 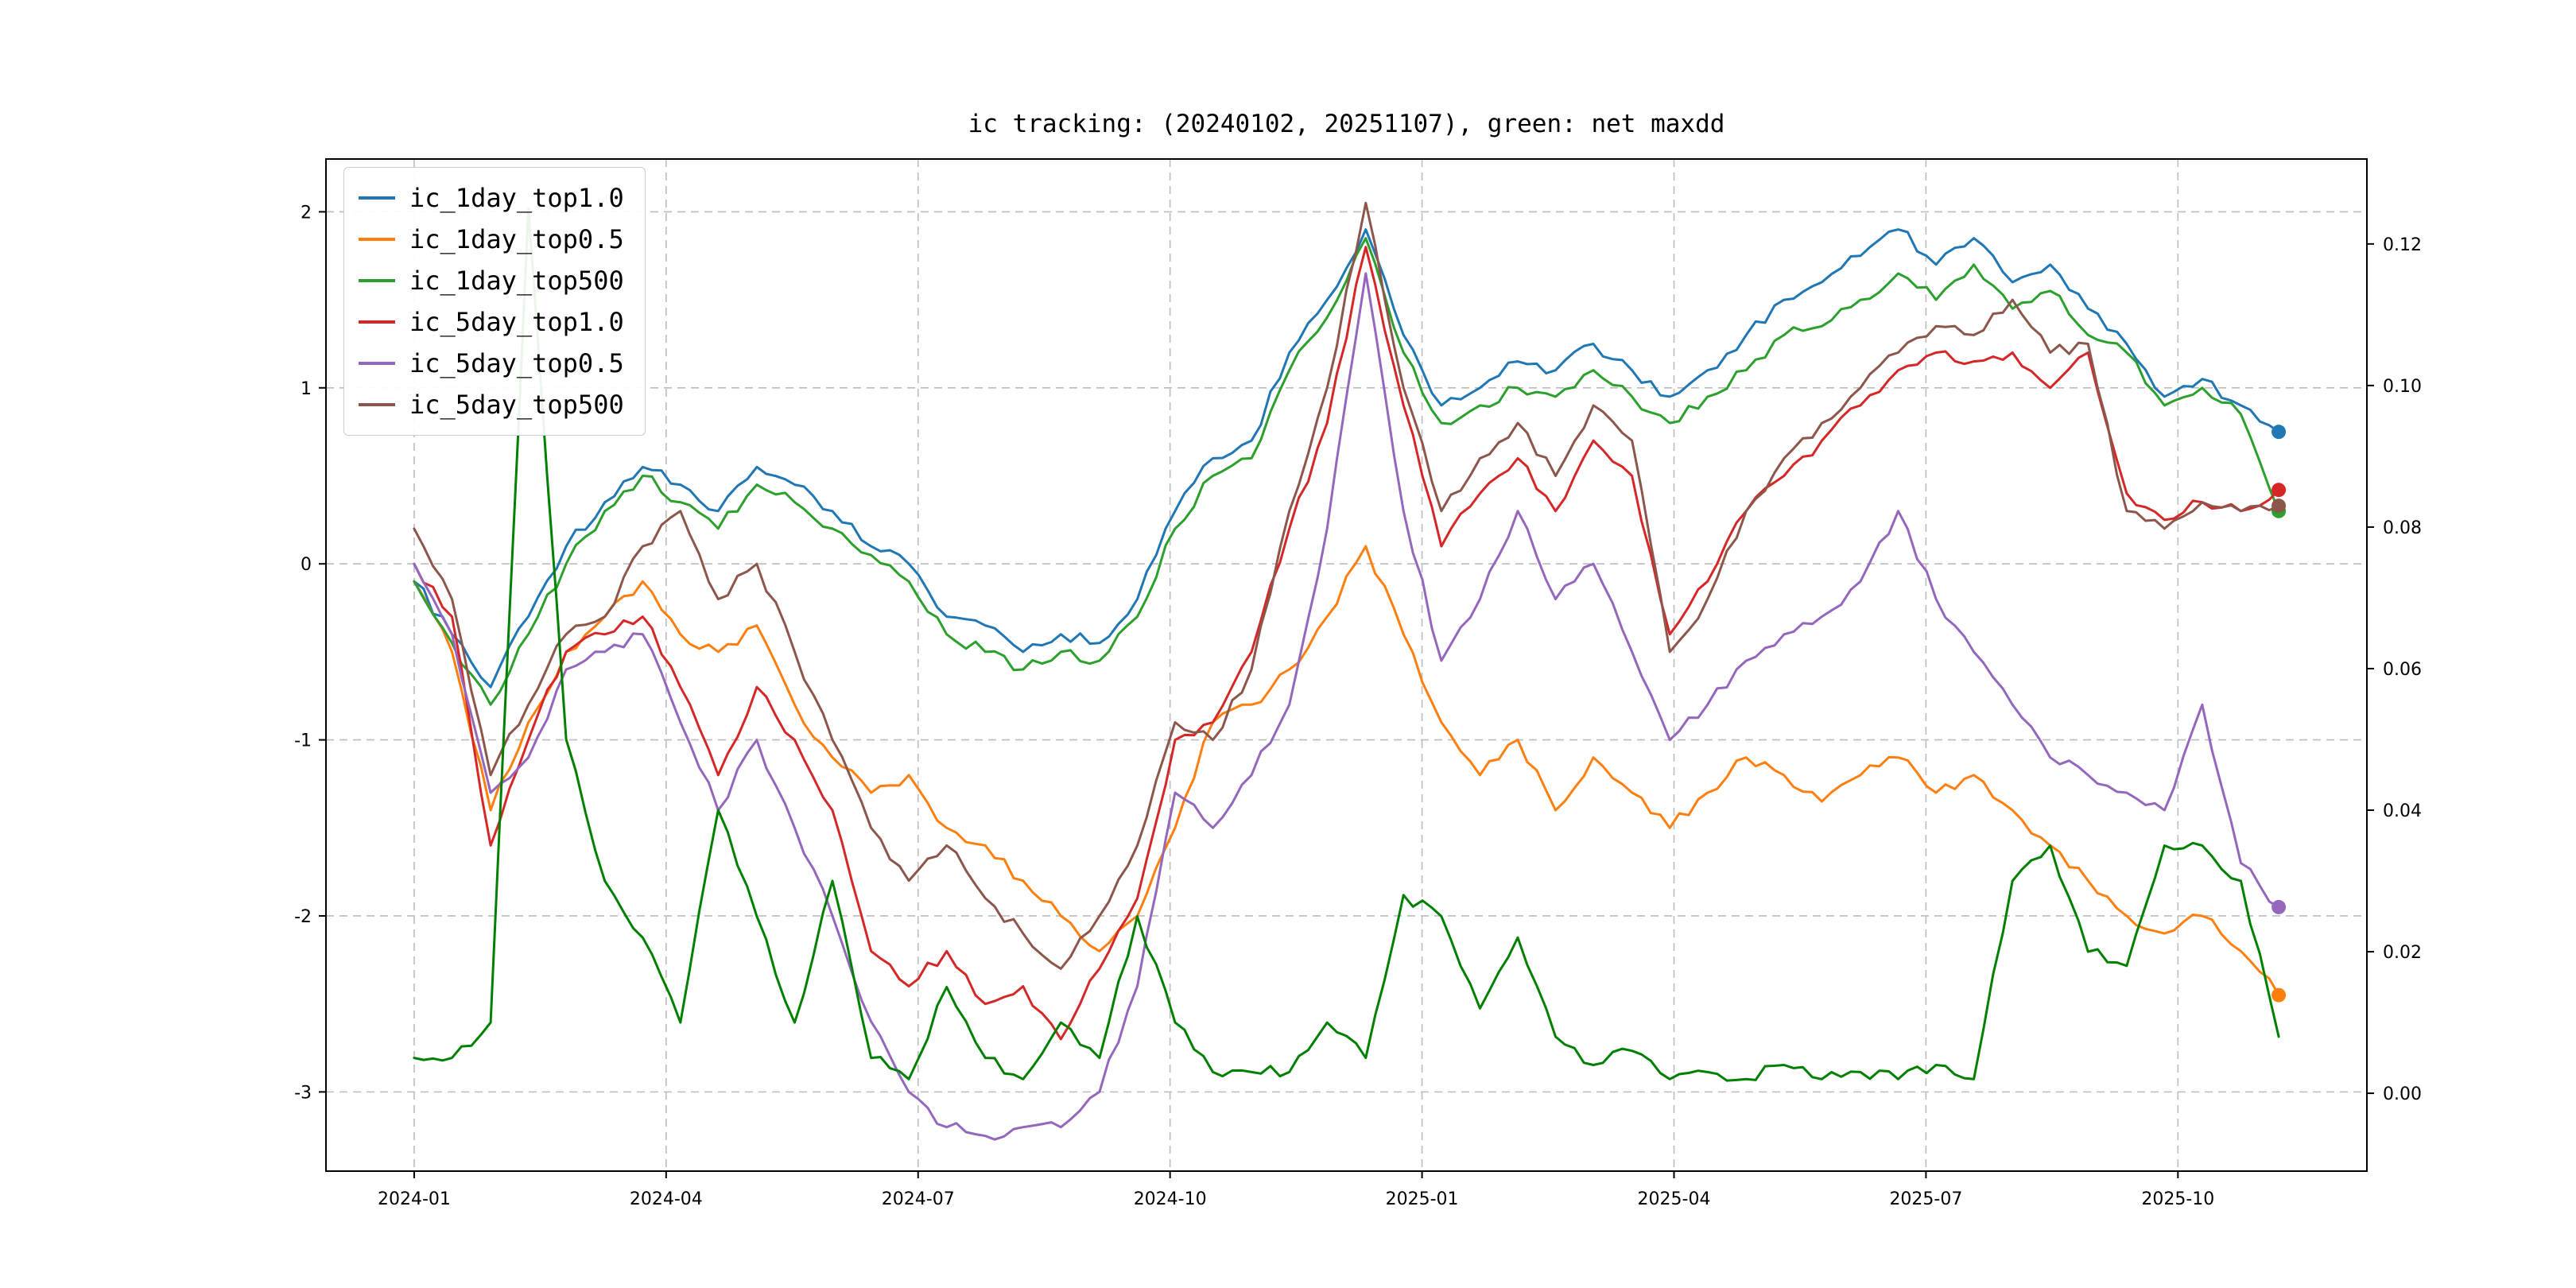 I want to click on y-left-tick-label: -1, so click(x=303, y=741).